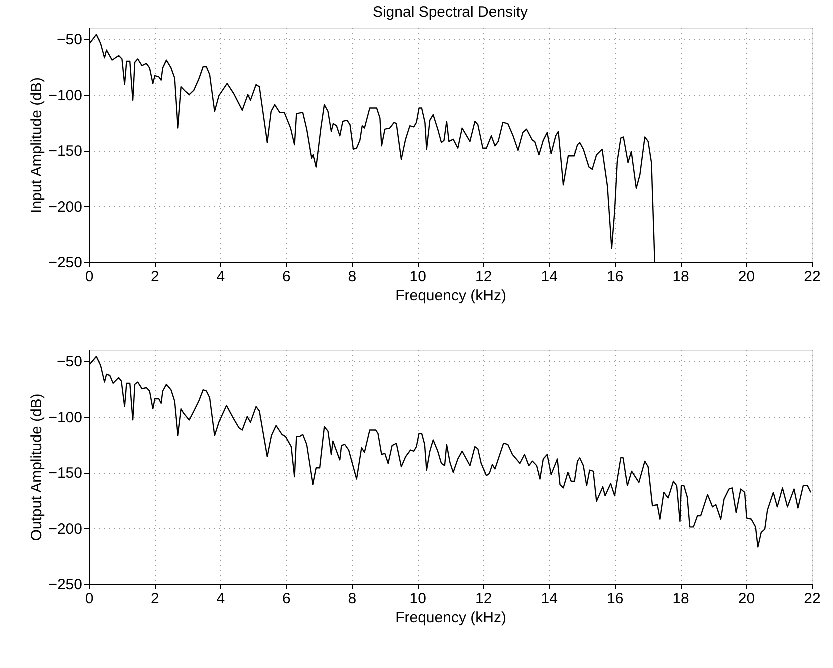  What do you see at coordinates (450, 12) in the screenshot?
I see `chart-title: Signal Spectral Density` at bounding box center [450, 12].